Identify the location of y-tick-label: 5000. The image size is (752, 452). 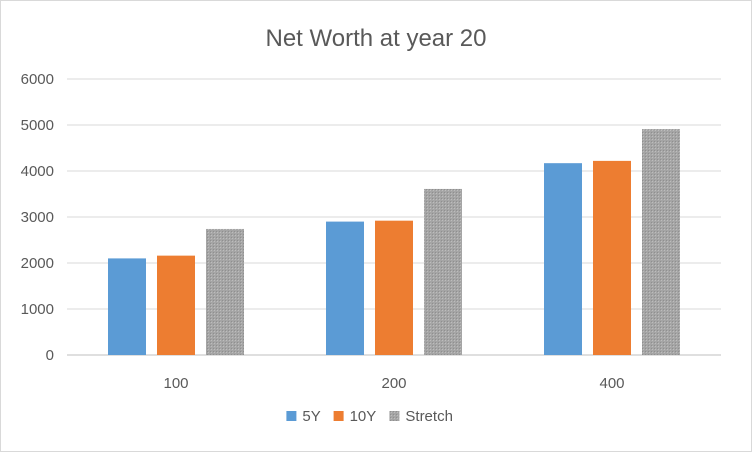
(37, 125).